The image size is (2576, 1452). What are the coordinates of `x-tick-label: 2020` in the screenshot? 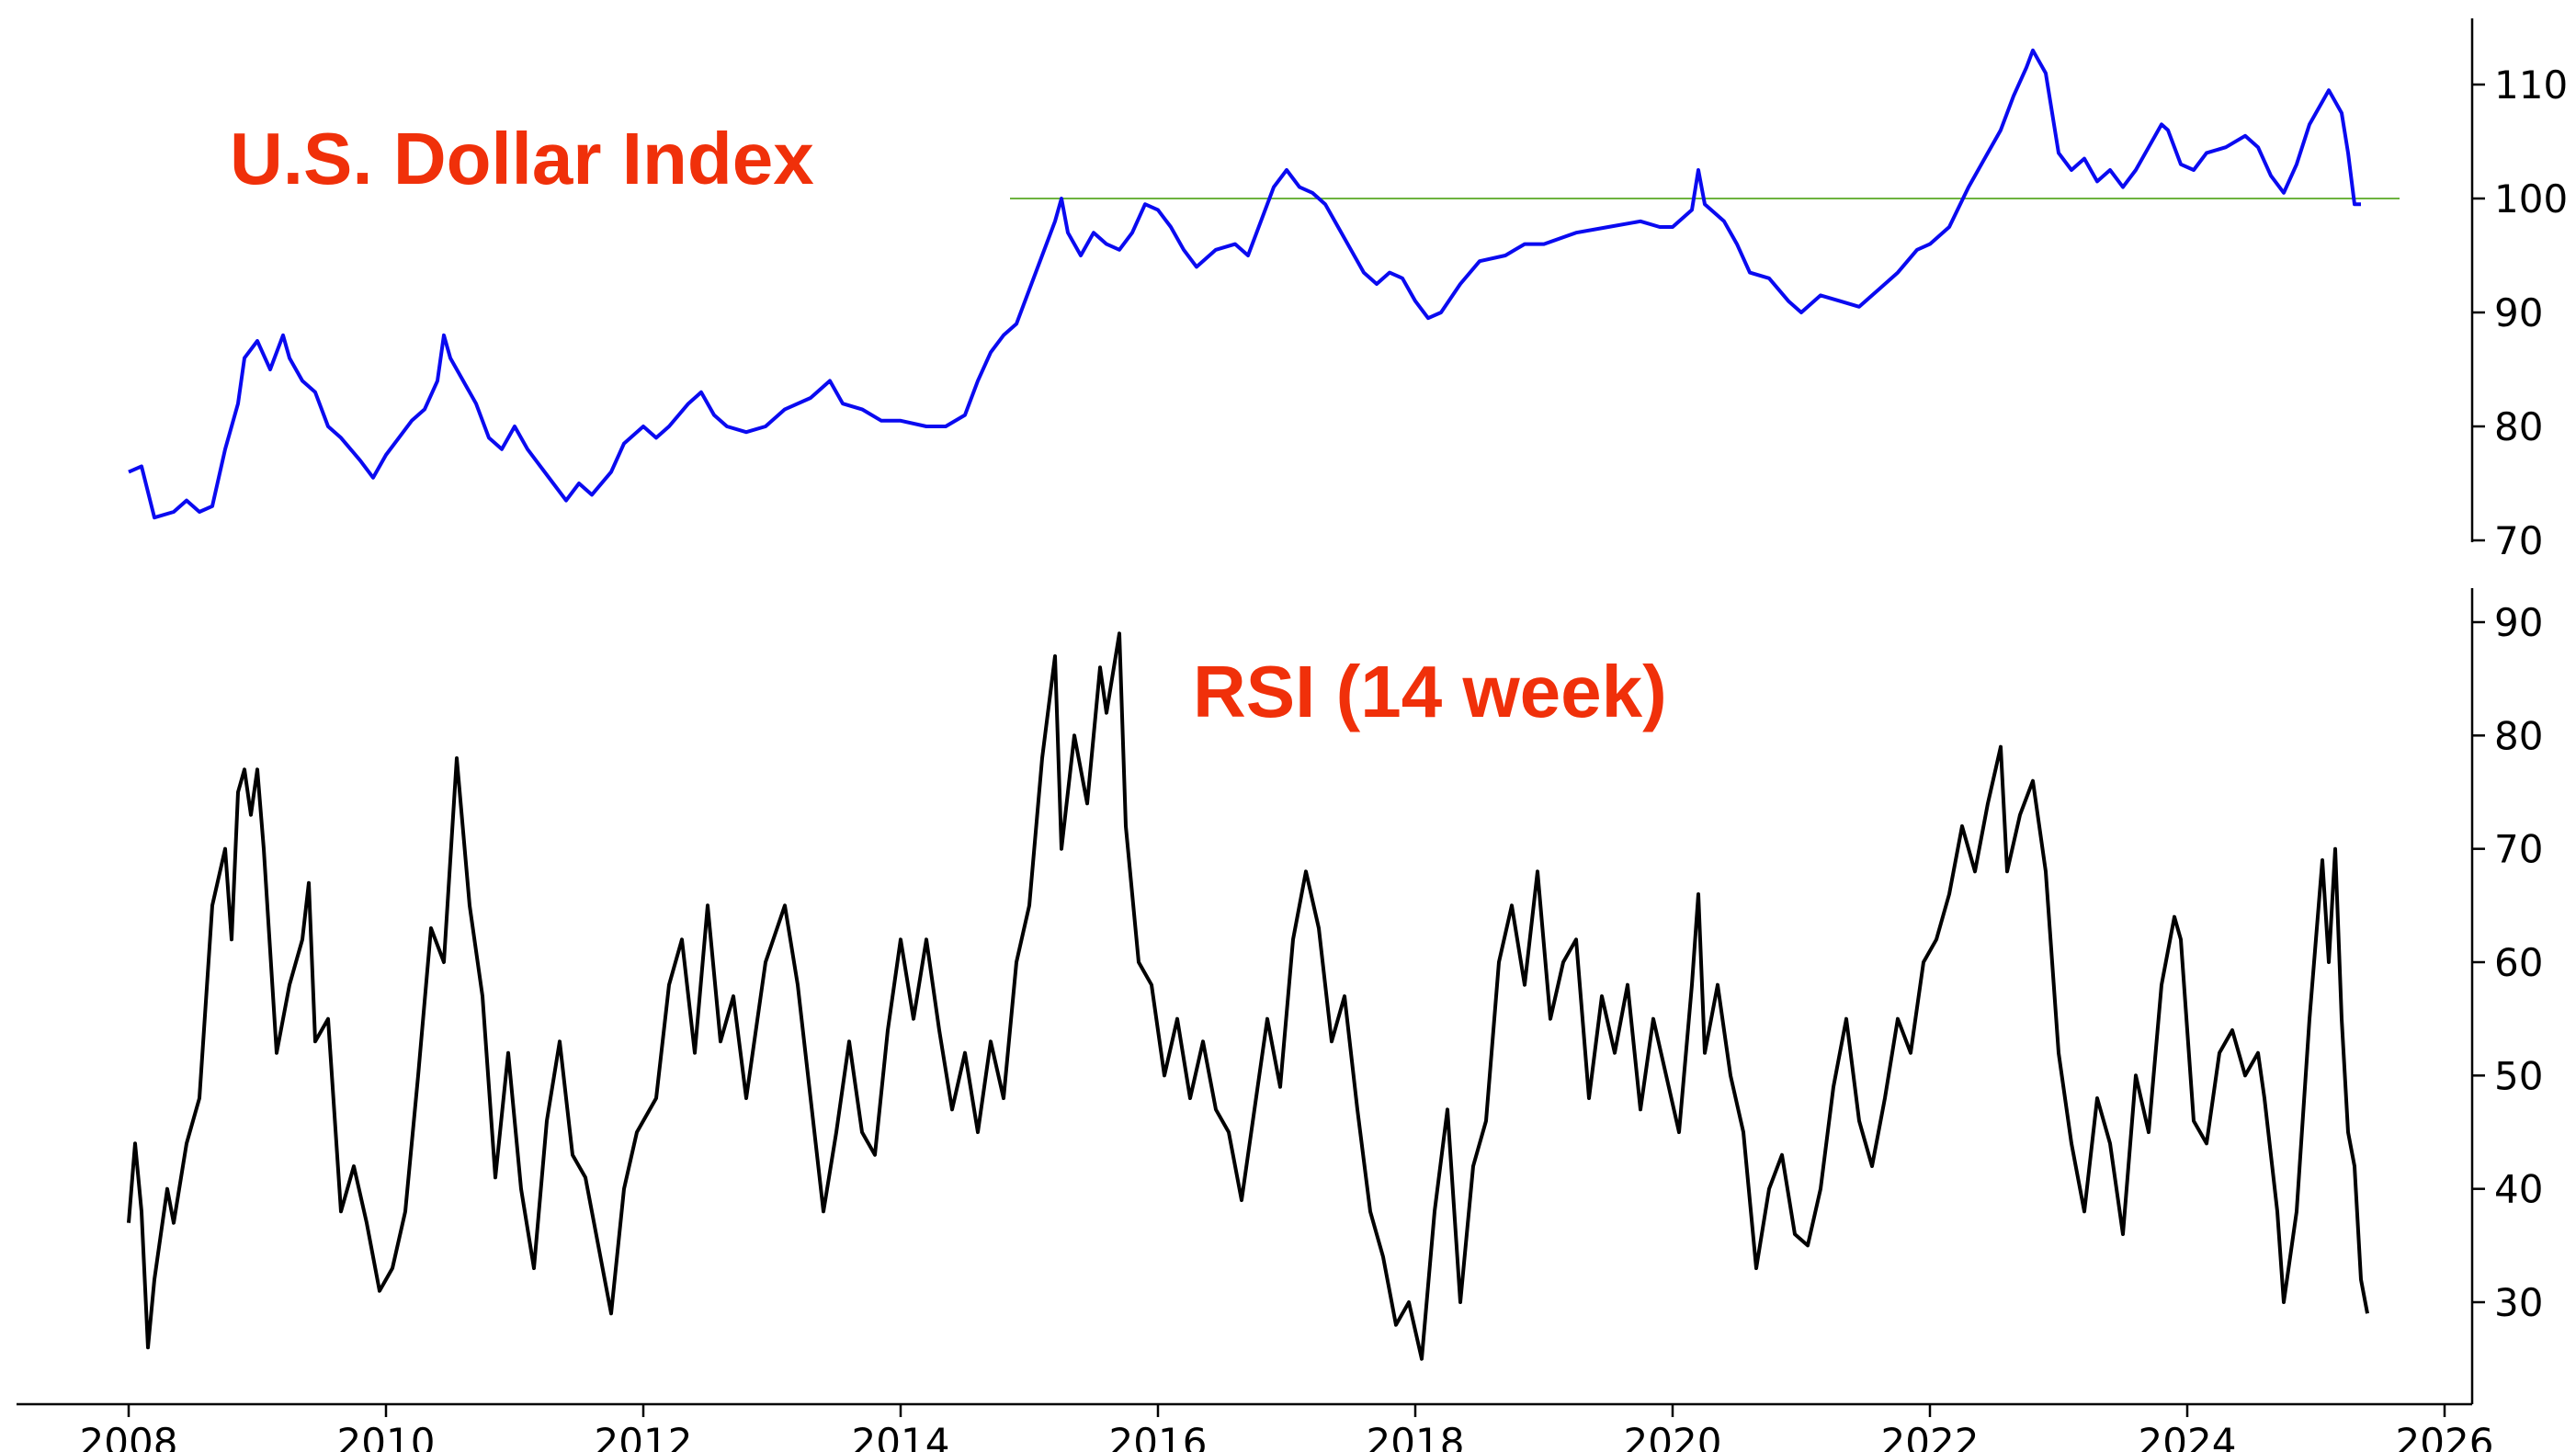 It's located at (1673, 1436).